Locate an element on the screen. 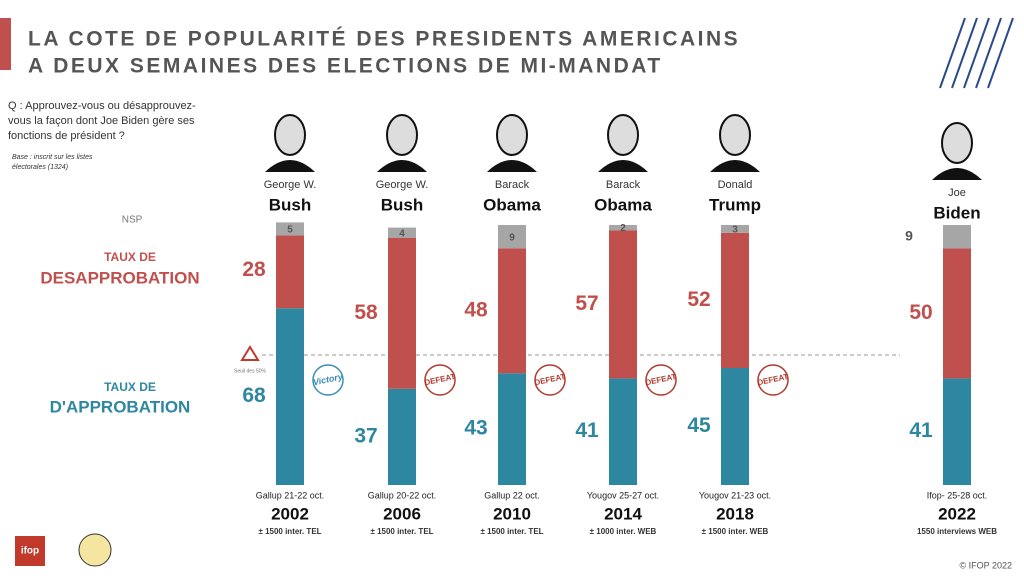 The width and height of the screenshot is (1024, 581). last-name: Bush is located at coordinates (402, 204).